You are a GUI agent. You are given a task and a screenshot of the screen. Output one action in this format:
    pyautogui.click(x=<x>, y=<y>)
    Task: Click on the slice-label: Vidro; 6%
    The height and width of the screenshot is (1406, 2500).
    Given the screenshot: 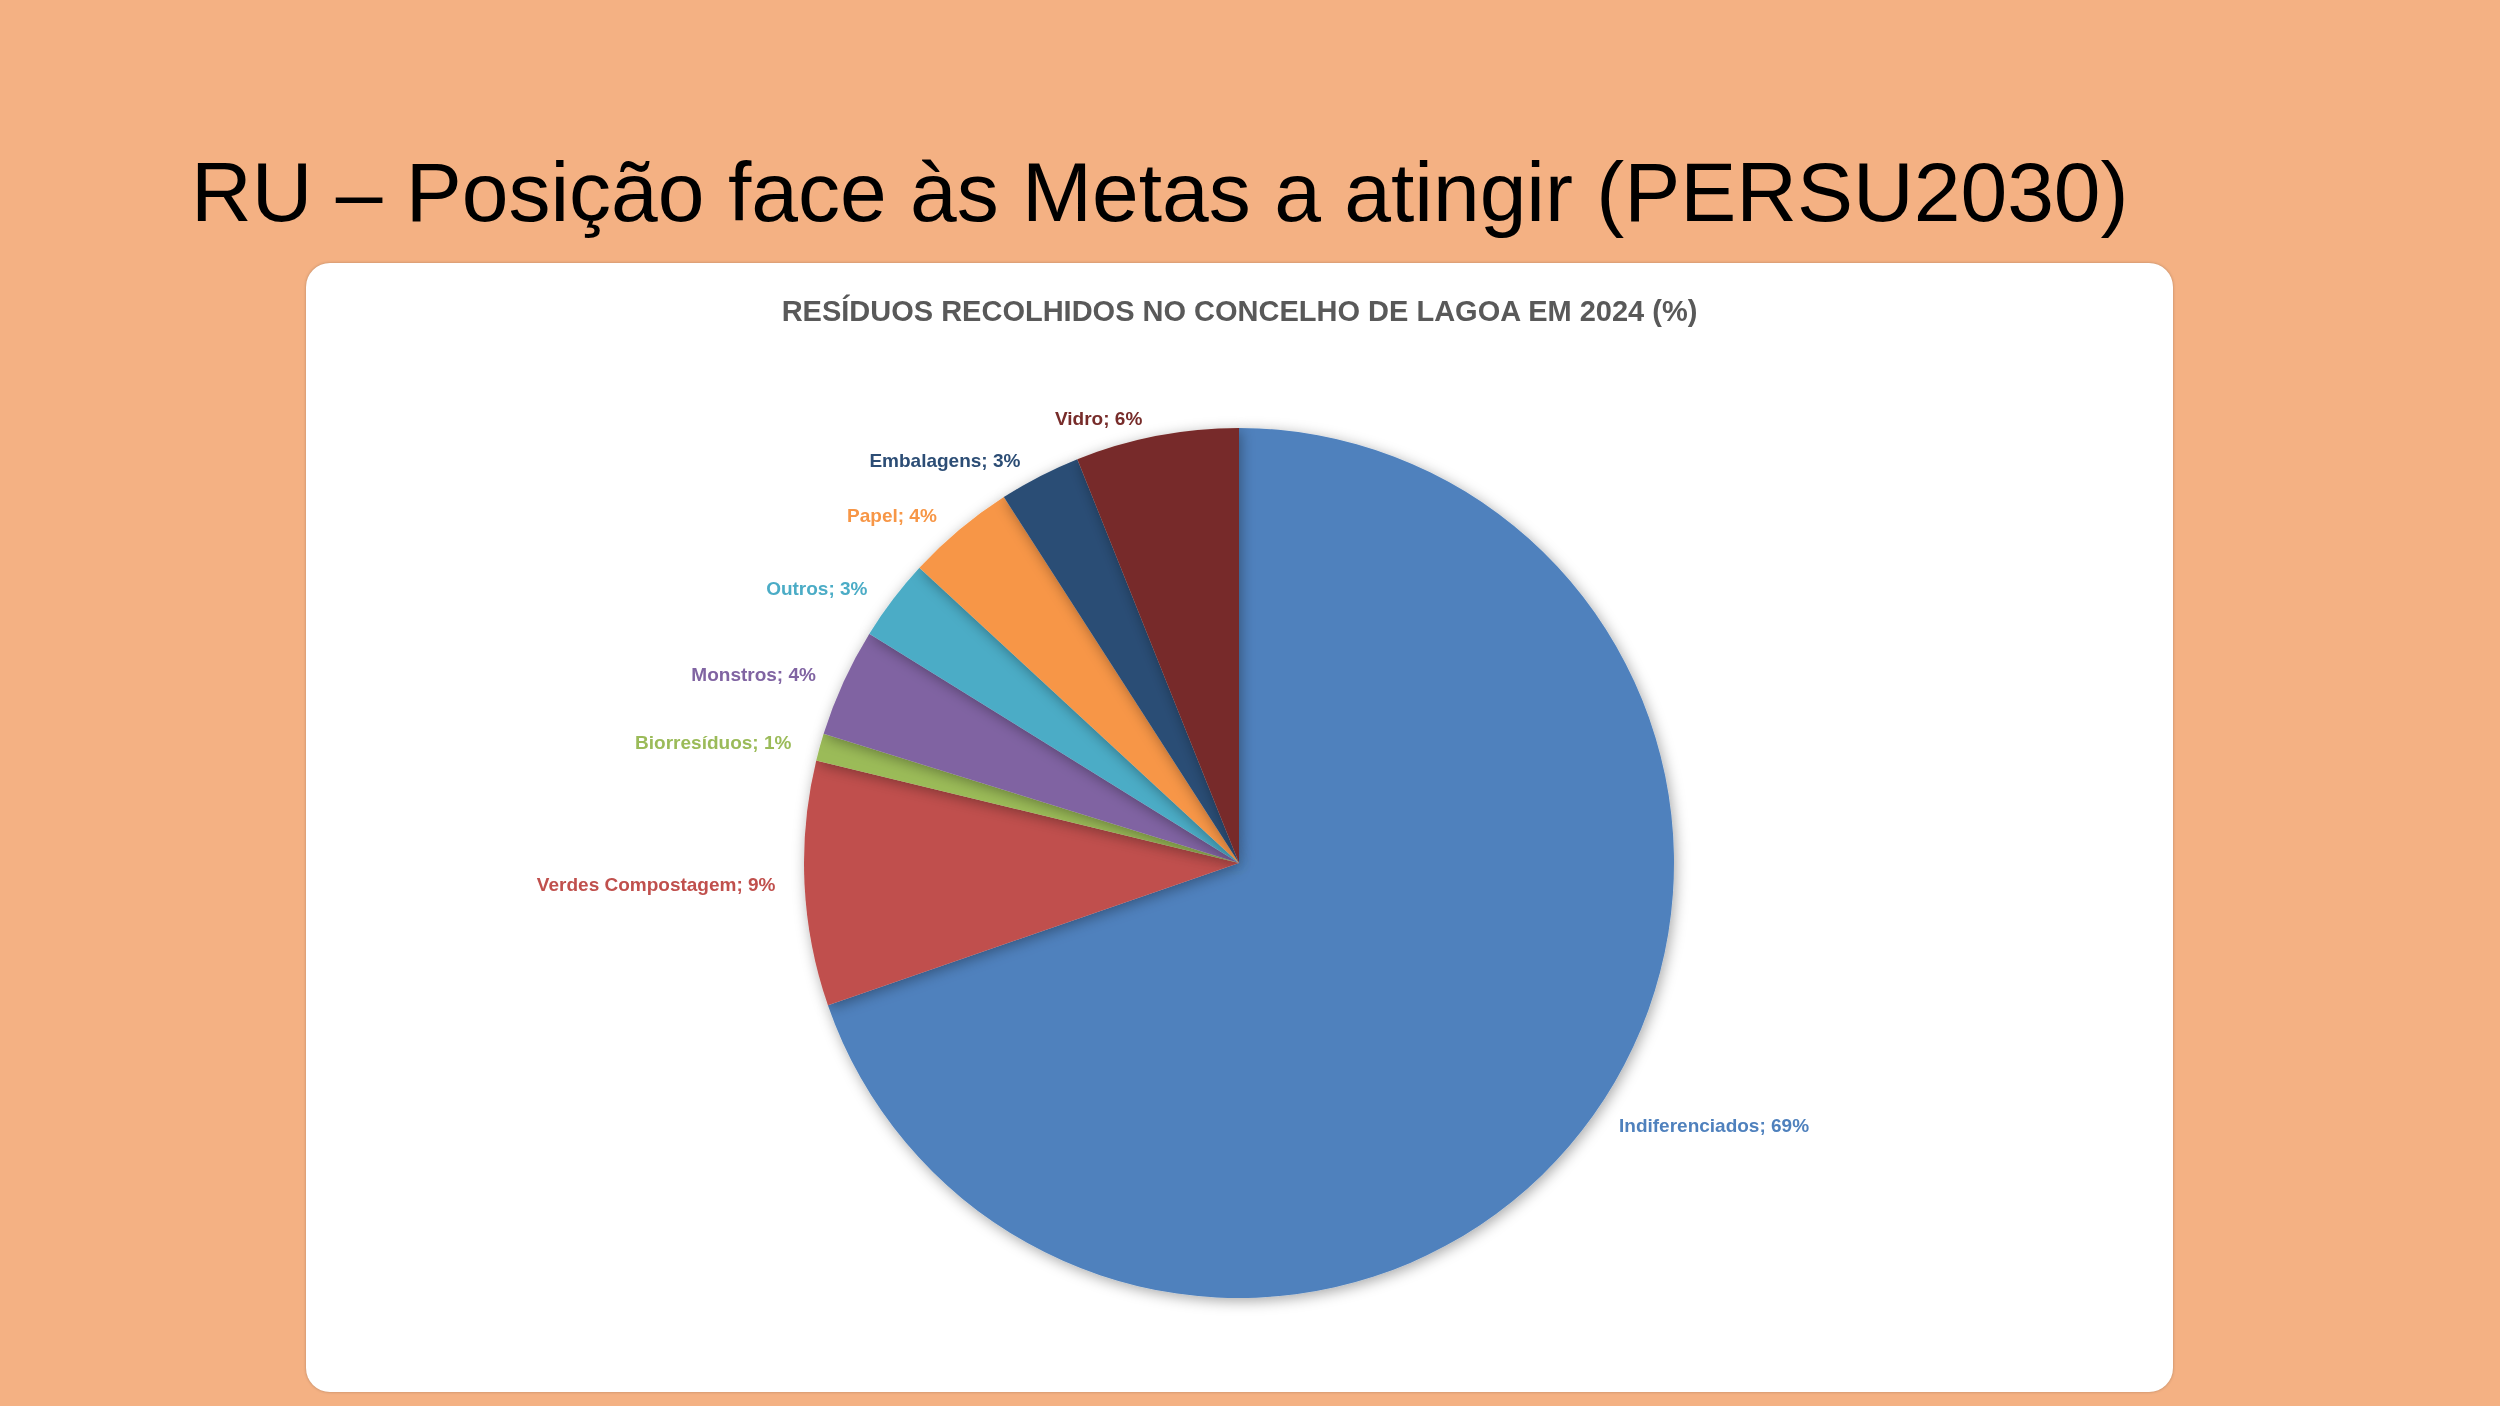 What is the action you would take?
    pyautogui.click(x=1098, y=418)
    